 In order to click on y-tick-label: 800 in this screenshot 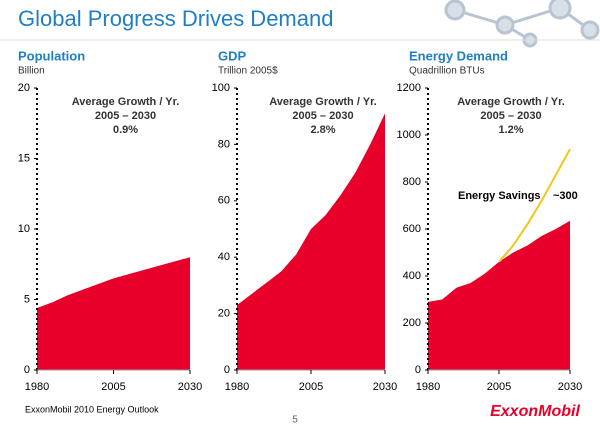, I will do `click(412, 182)`.